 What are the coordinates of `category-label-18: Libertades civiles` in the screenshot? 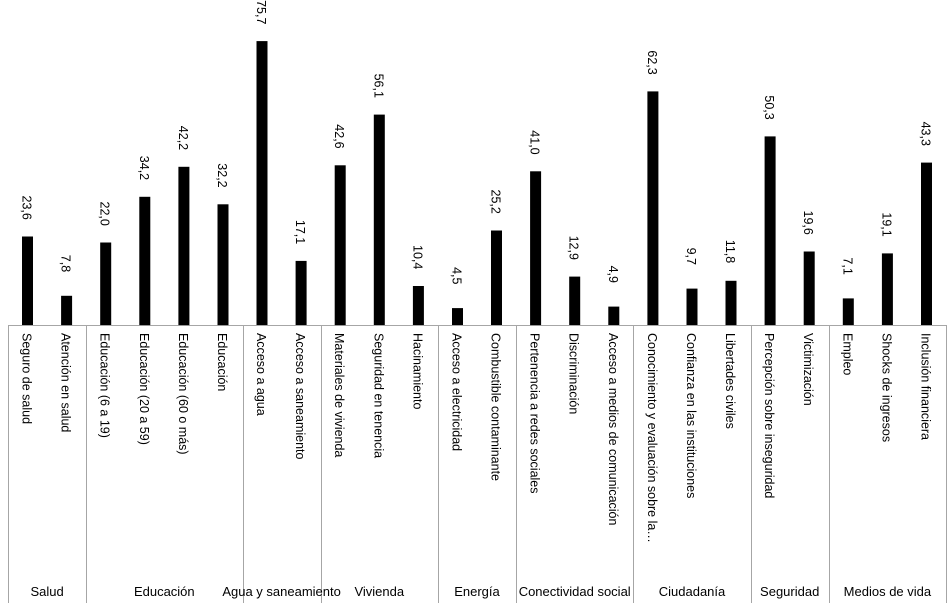 It's located at (730, 381).